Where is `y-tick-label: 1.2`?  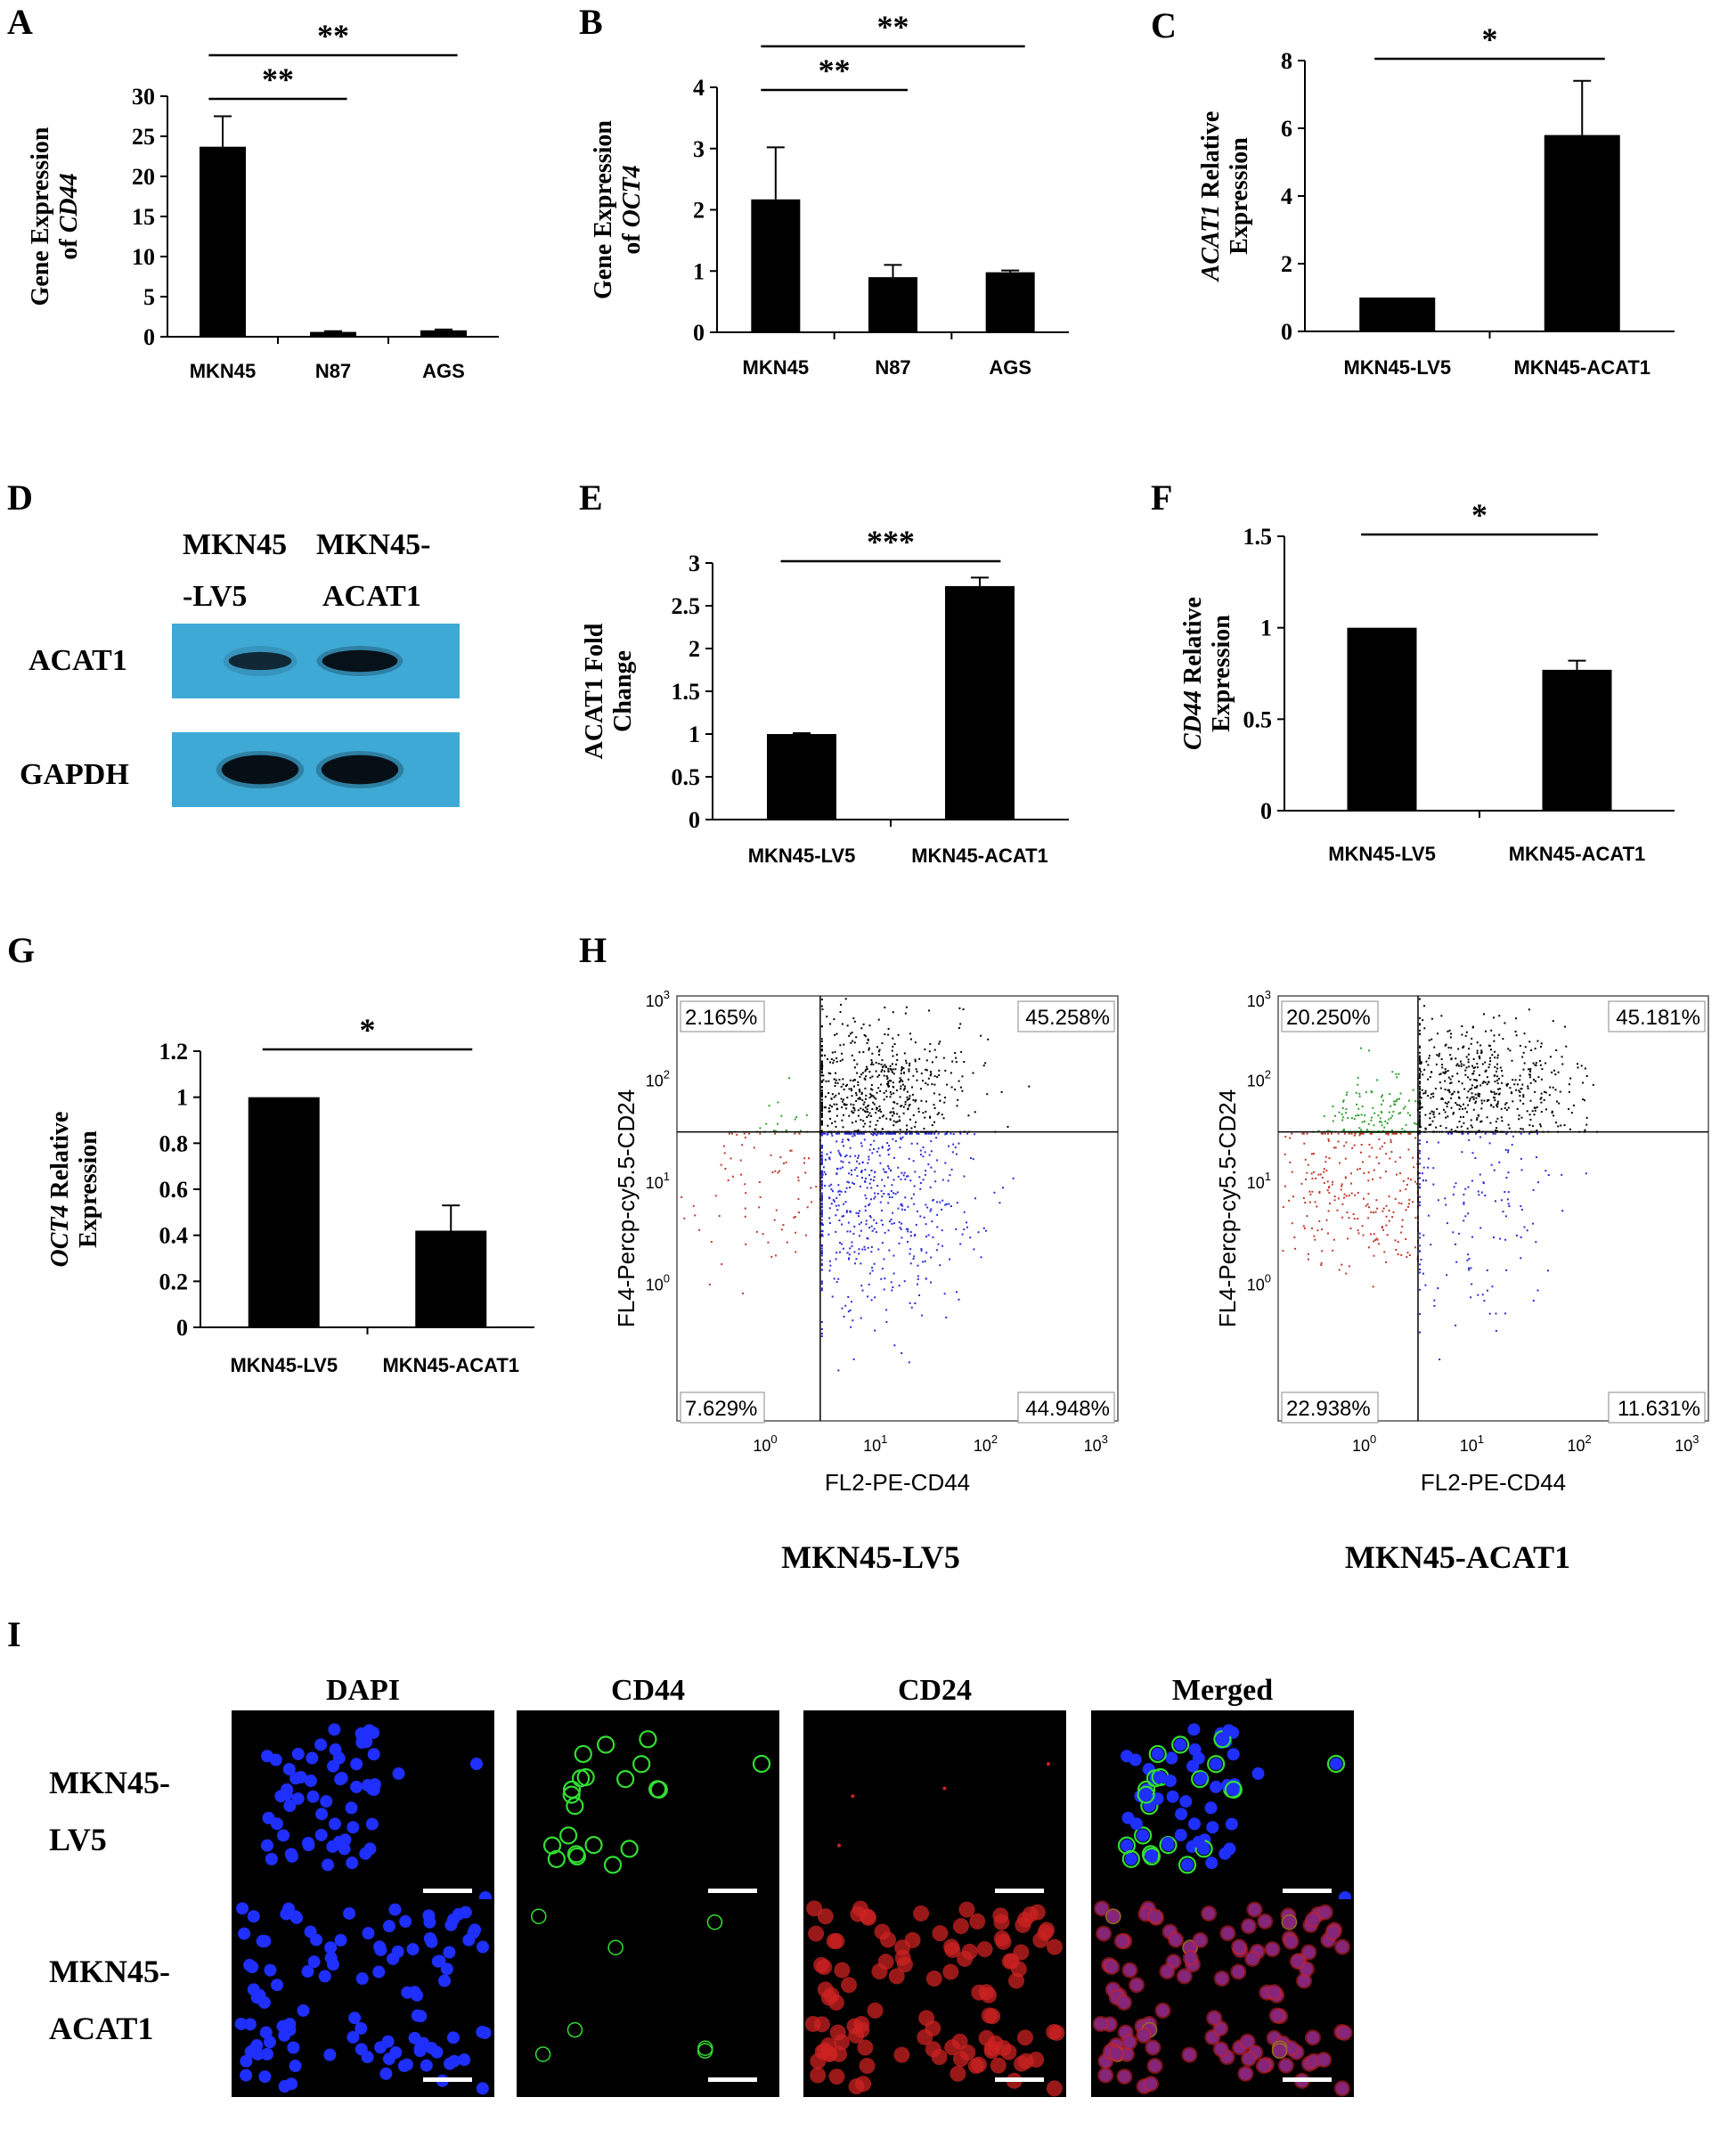
y-tick-label: 1.2 is located at coordinates (174, 1052).